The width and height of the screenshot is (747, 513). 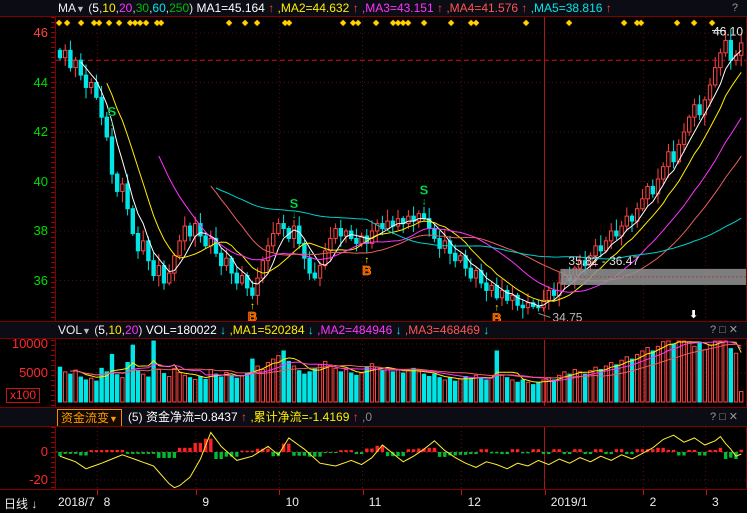 What do you see at coordinates (375, 502) in the screenshot?
I see `date-label: 11` at bounding box center [375, 502].